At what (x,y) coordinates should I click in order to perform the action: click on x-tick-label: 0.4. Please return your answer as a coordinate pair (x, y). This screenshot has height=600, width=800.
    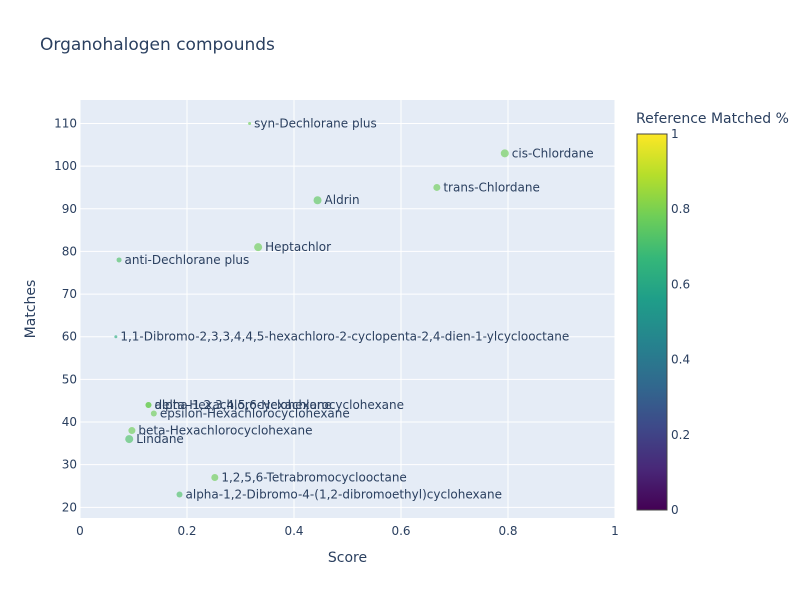
    Looking at the image, I should click on (293, 531).